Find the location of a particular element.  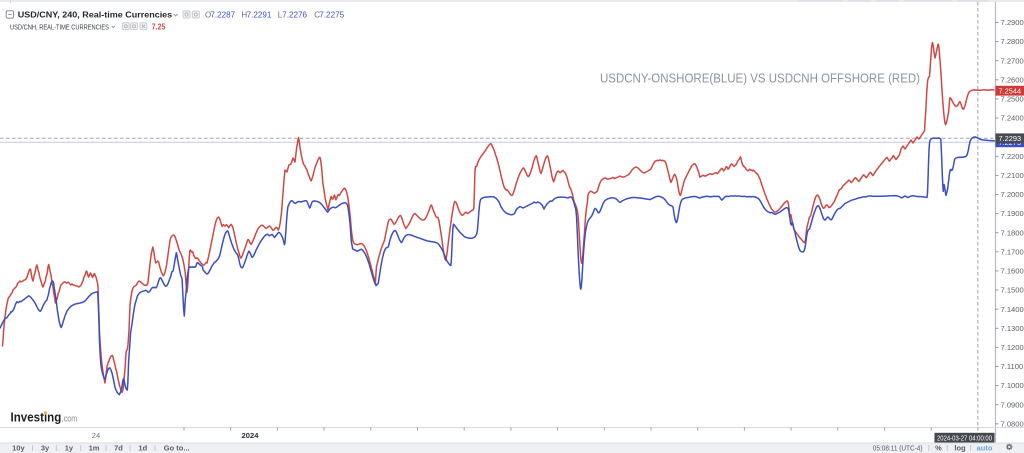

svg-text: 7.2291 is located at coordinates (259, 15).